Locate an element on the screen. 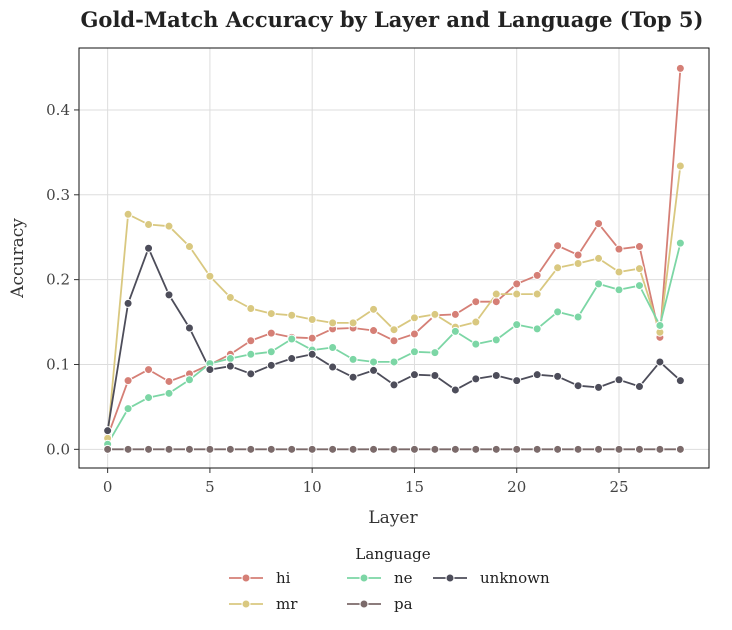  legend-marker-pa is located at coordinates (364, 604).